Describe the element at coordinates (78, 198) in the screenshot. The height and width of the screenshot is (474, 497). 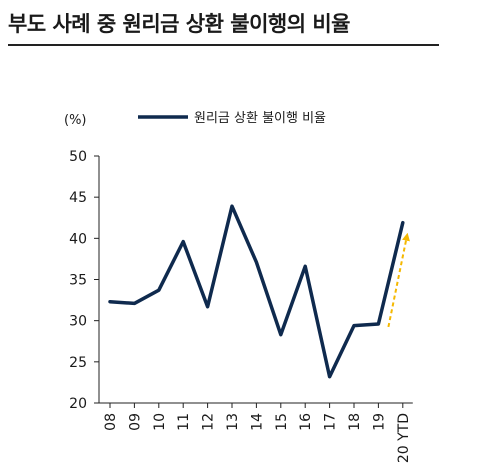
I see `y-tick-label: 45` at that location.